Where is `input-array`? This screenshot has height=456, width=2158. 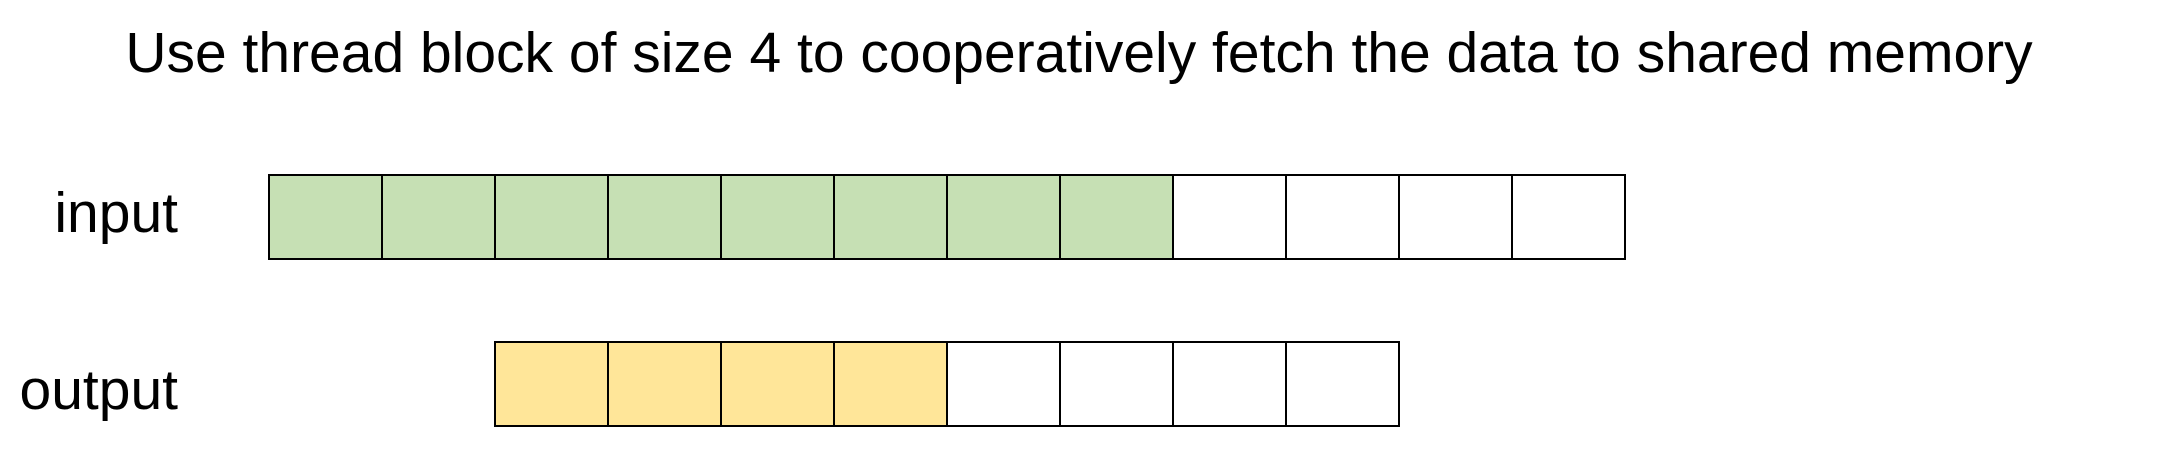 input-array is located at coordinates (947, 217).